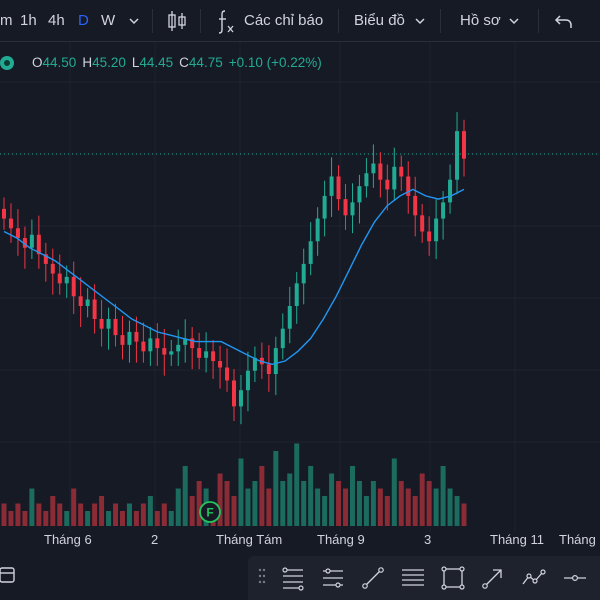  I want to click on date-range-icon, so click(10, 575).